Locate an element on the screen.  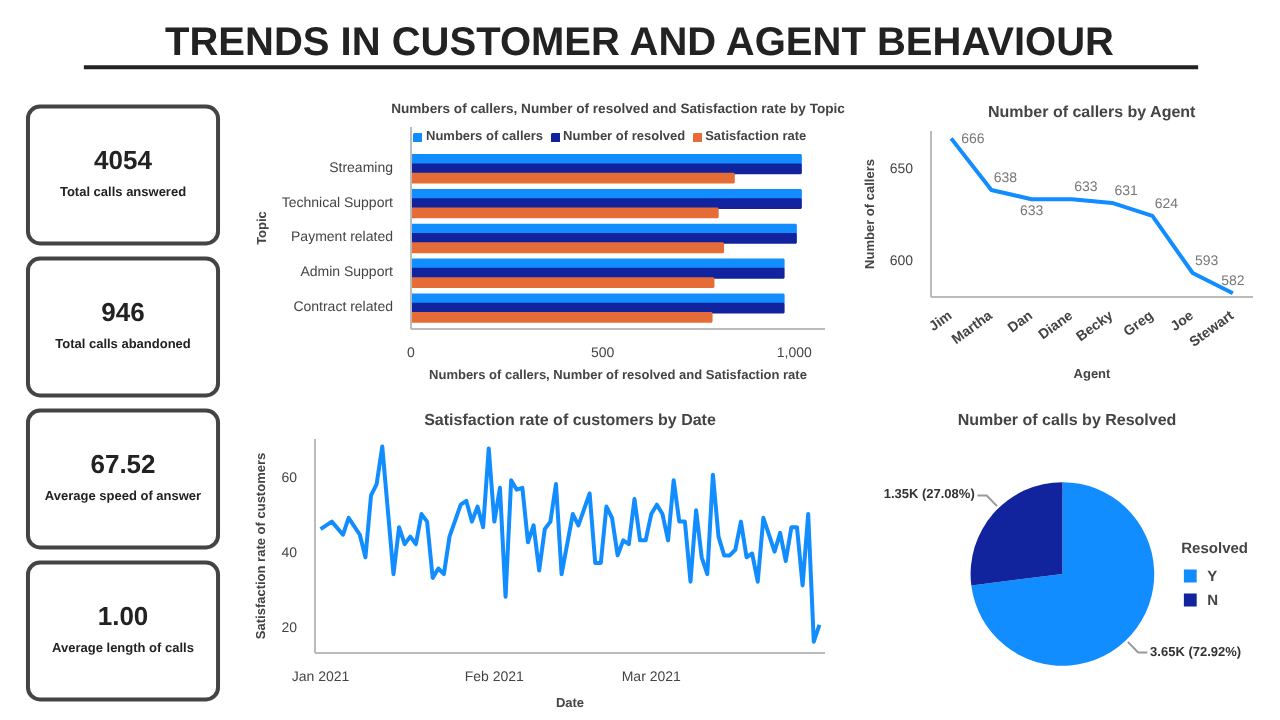
text: TRENDS IN CUSTOMER AND AGENT BEHAVIOUR is located at coordinates (640, 43).